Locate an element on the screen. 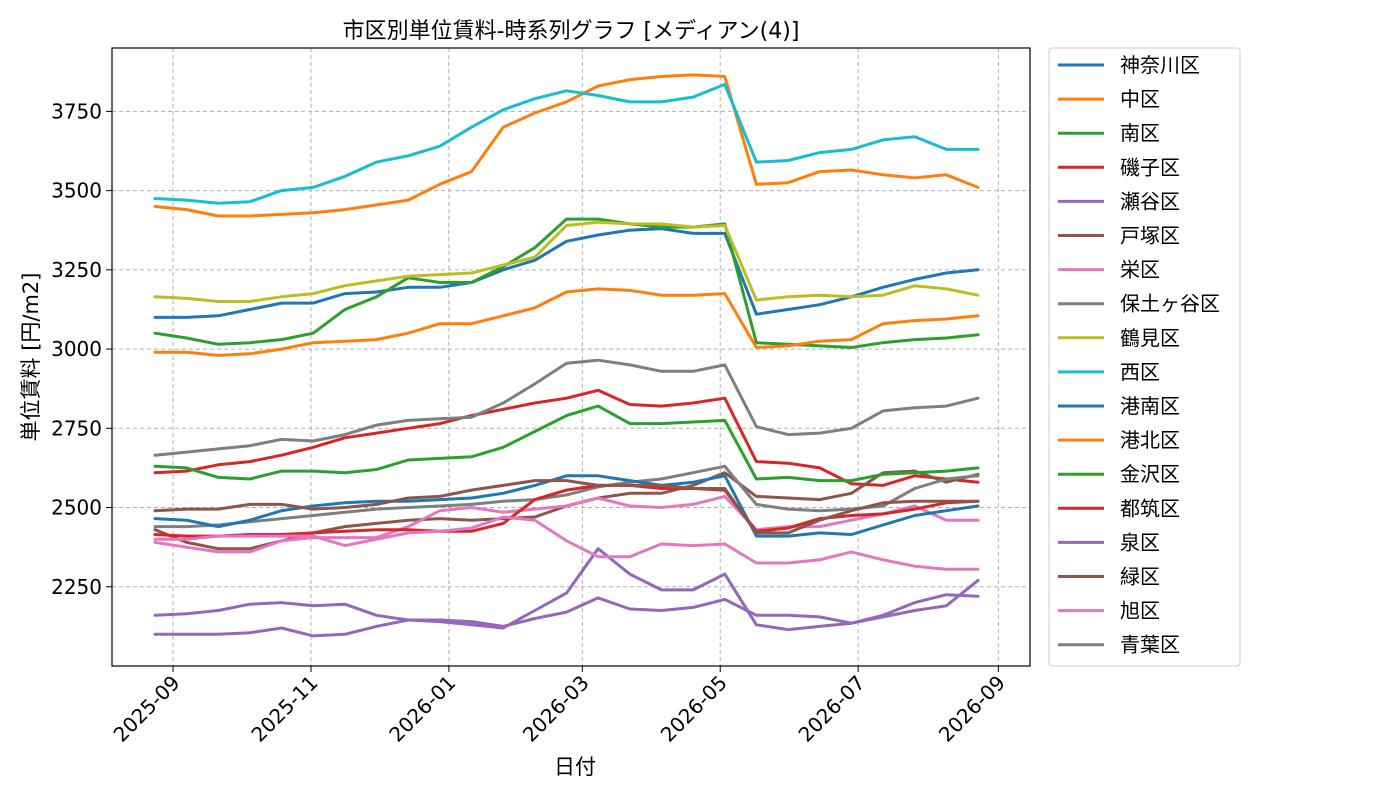  legend-item-label: 磯子区 is located at coordinates (1150, 167).